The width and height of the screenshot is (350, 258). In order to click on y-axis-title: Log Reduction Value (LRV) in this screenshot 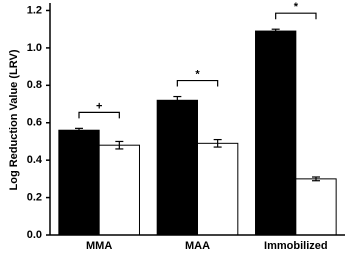, I will do `click(14, 119)`.